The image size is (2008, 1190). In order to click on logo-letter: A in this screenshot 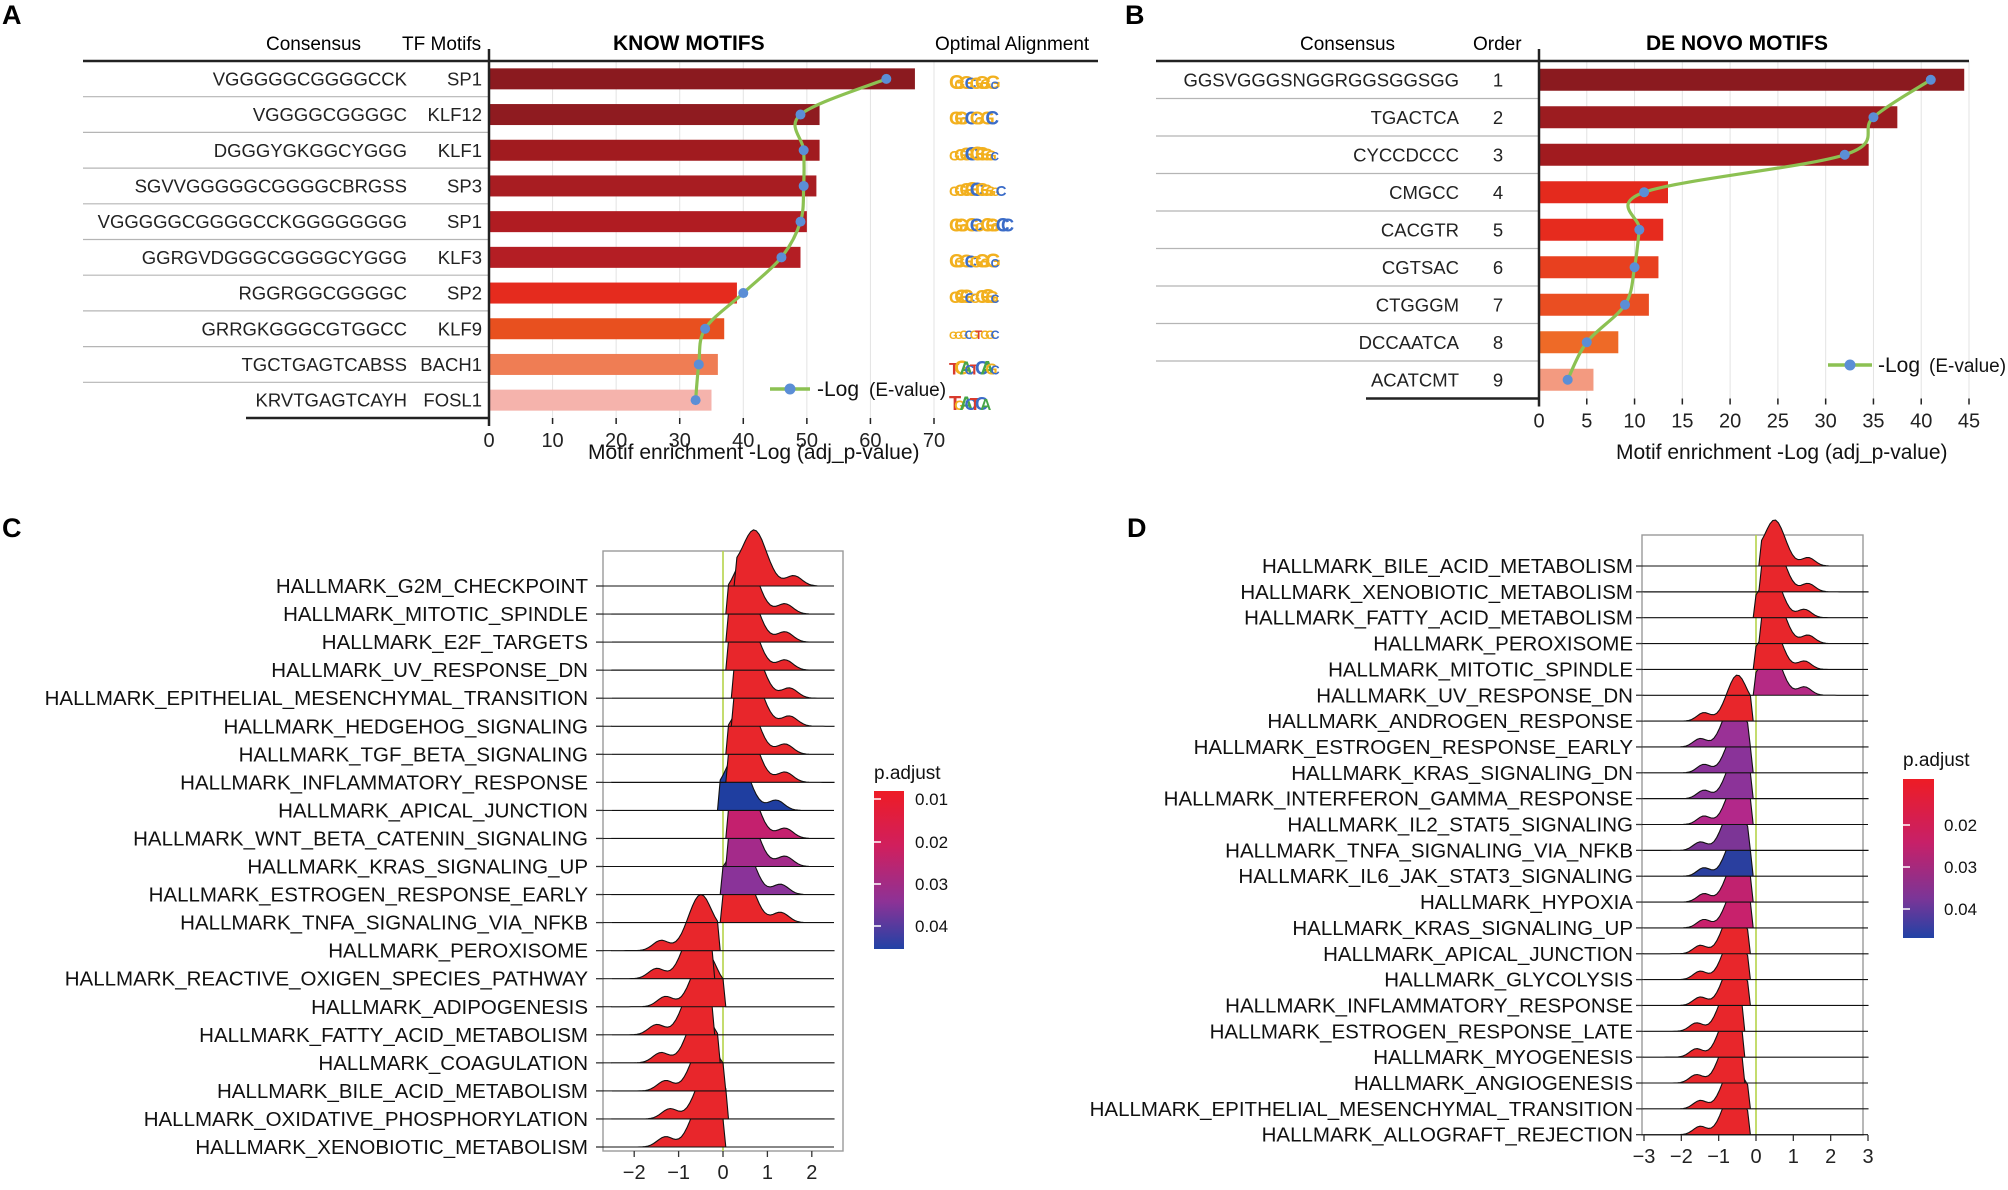, I will do `click(987, 368)`.